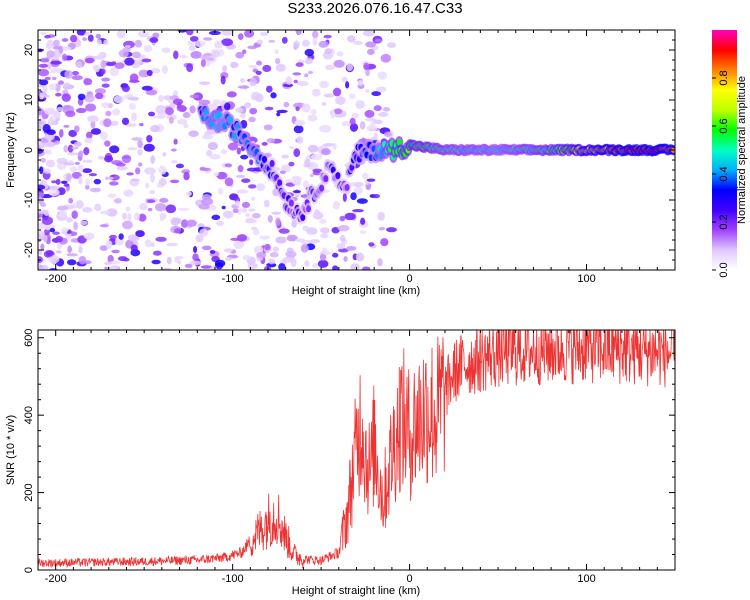 This screenshot has width=750, height=600. What do you see at coordinates (724, 221) in the screenshot?
I see `colorbar-tick-label: 0.2` at bounding box center [724, 221].